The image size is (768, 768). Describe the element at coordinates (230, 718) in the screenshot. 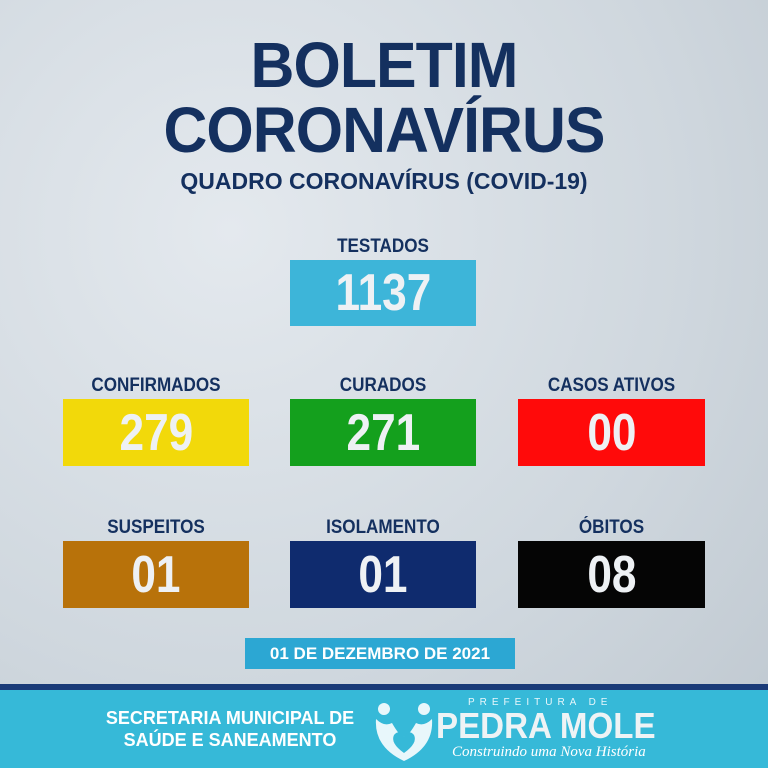

I see `secretaria-line-1: SECRETARIA MUNICIPAL DE` at that location.